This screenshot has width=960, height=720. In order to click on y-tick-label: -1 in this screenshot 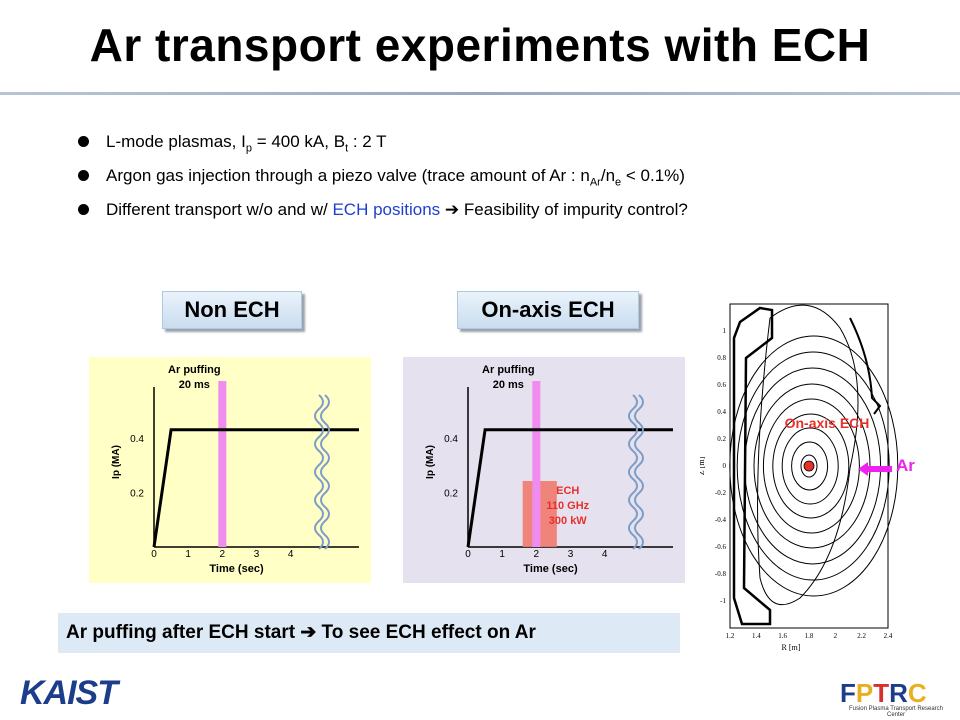, I will do `click(723, 601)`.